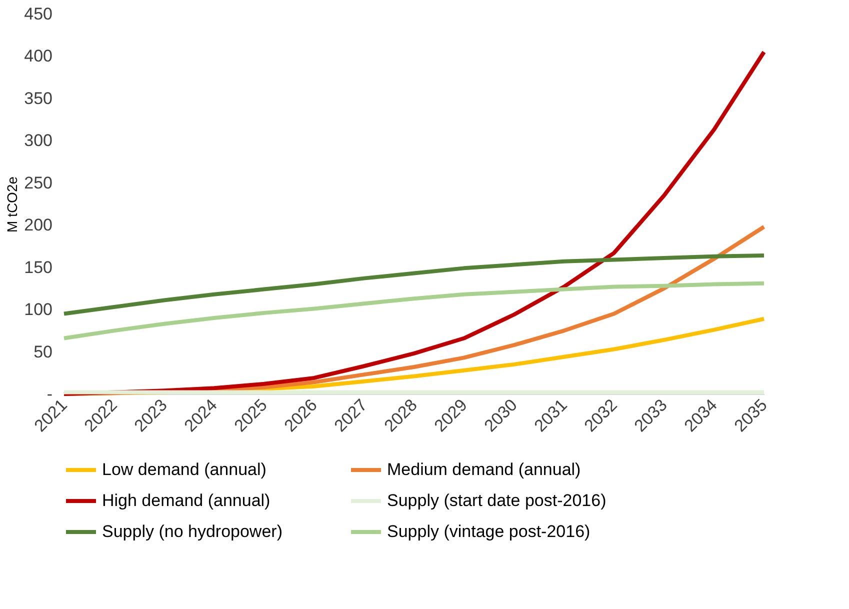  I want to click on y-axis-title: M tCO2e, so click(12, 204).